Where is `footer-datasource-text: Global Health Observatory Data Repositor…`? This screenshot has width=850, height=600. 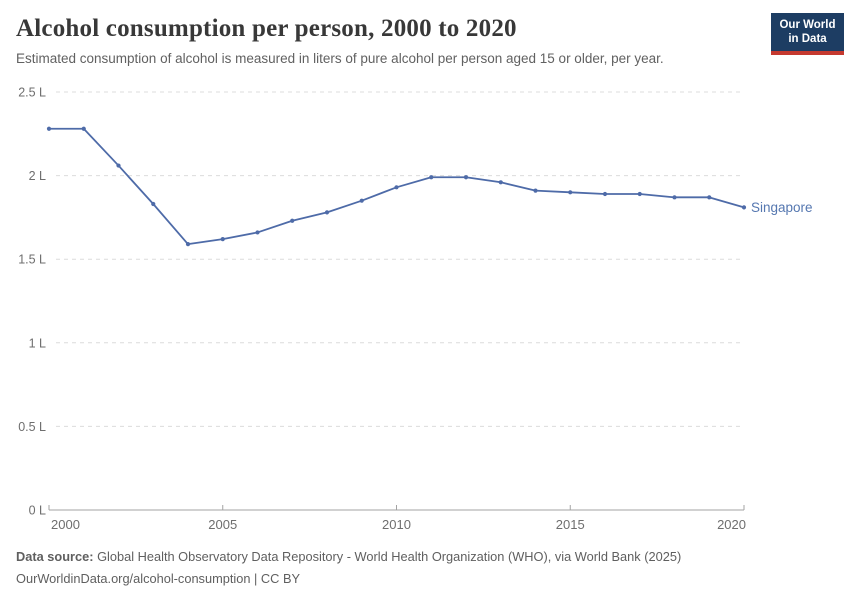
footer-datasource-text: Global Health Observatory Data Repositor… is located at coordinates (387, 556).